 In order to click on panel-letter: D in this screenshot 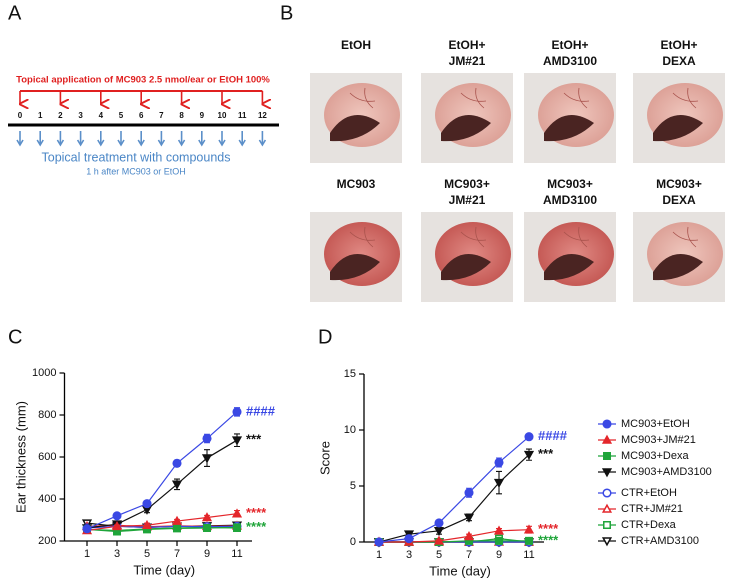, I will do `click(325, 337)`.